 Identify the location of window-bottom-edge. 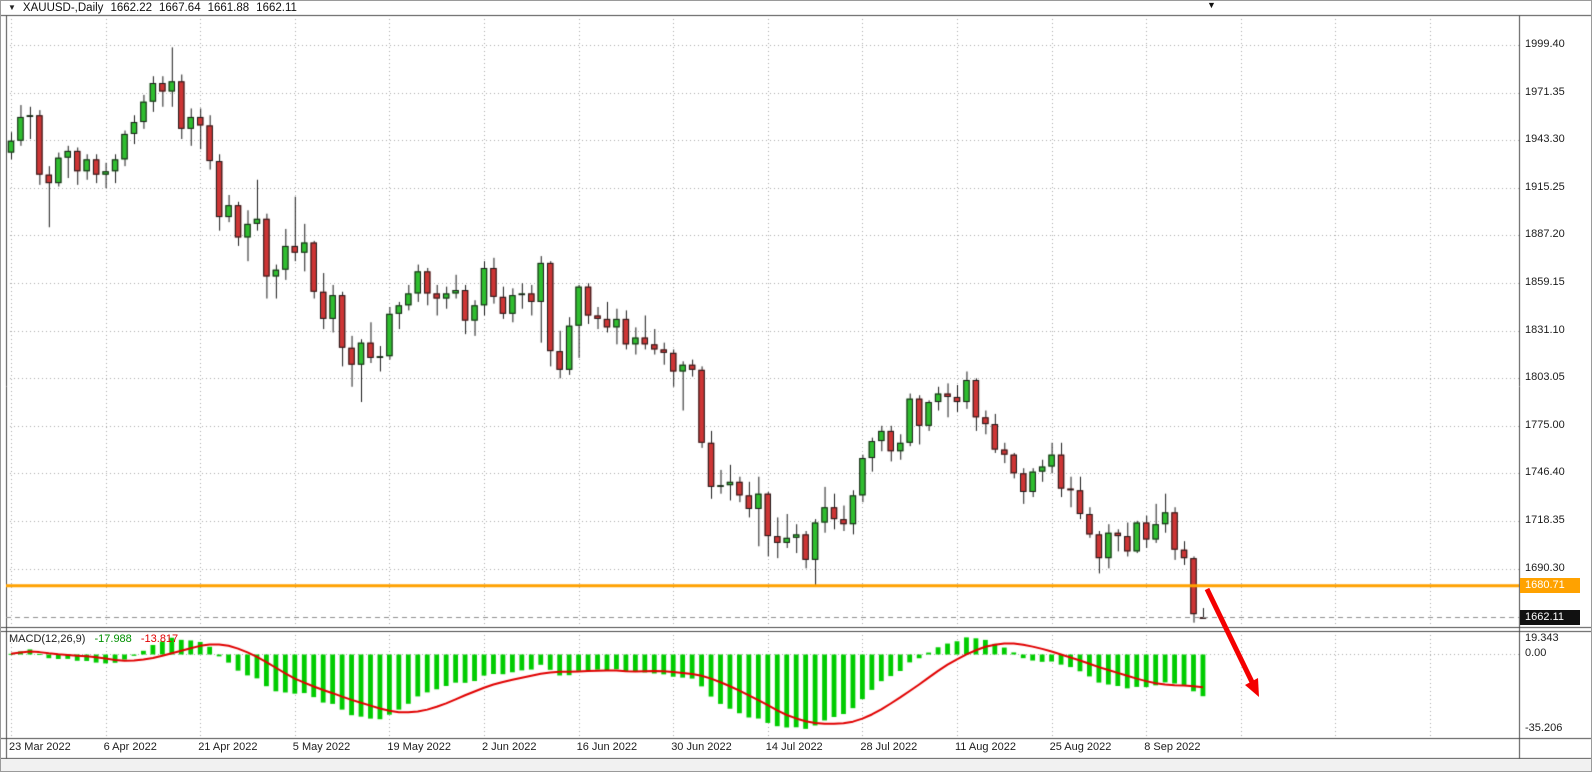
(796, 765).